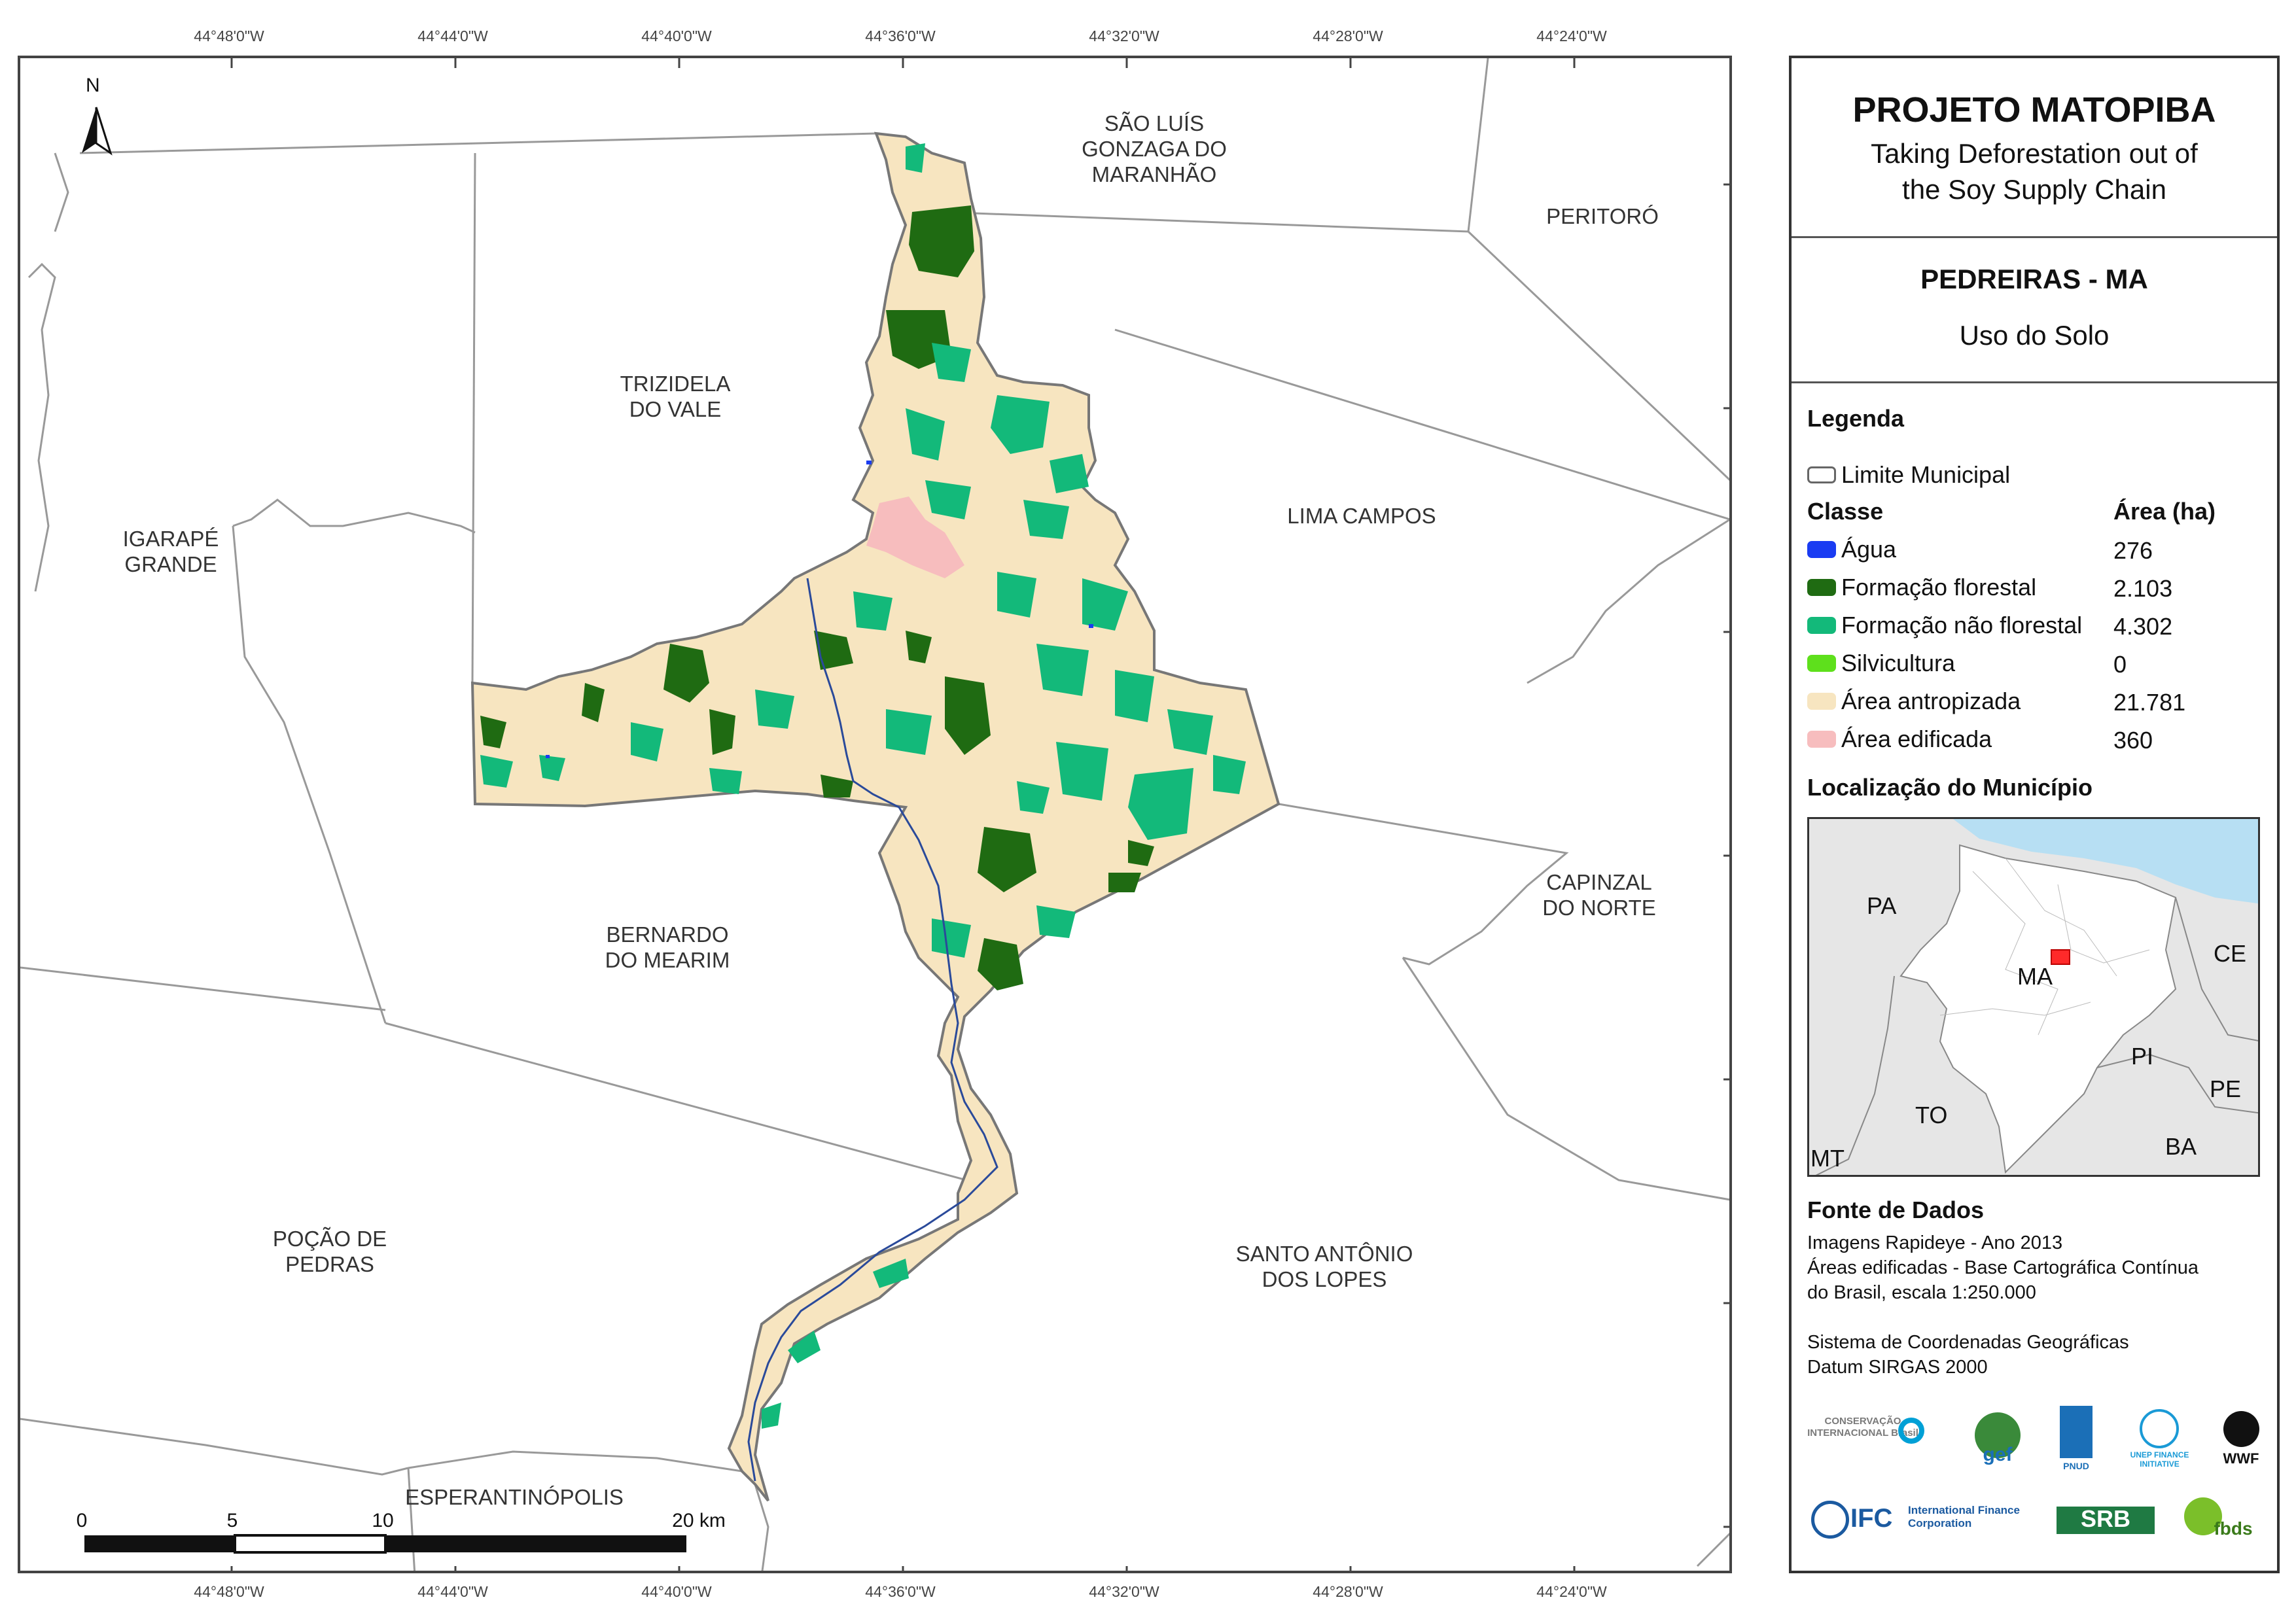 The width and height of the screenshot is (2296, 1623). What do you see at coordinates (1911, 1431) in the screenshot?
I see `ci-ring-icon` at bounding box center [1911, 1431].